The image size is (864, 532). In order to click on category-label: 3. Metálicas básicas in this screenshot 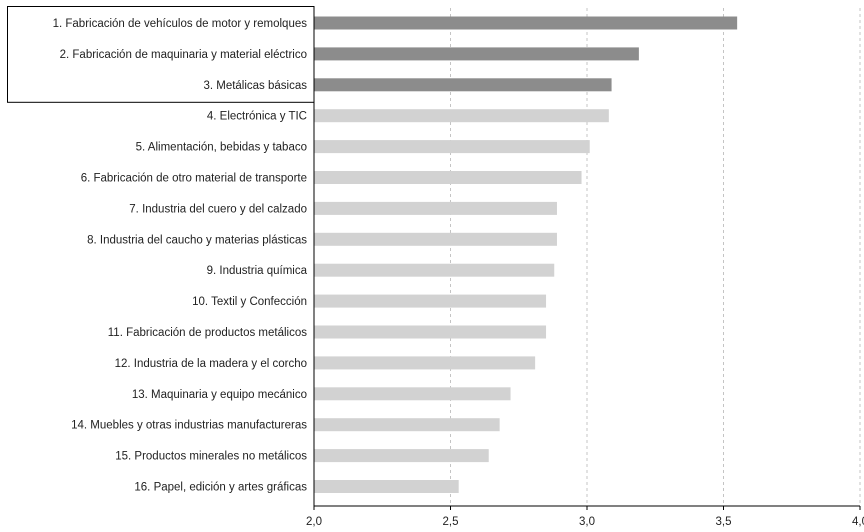, I will do `click(255, 86)`.